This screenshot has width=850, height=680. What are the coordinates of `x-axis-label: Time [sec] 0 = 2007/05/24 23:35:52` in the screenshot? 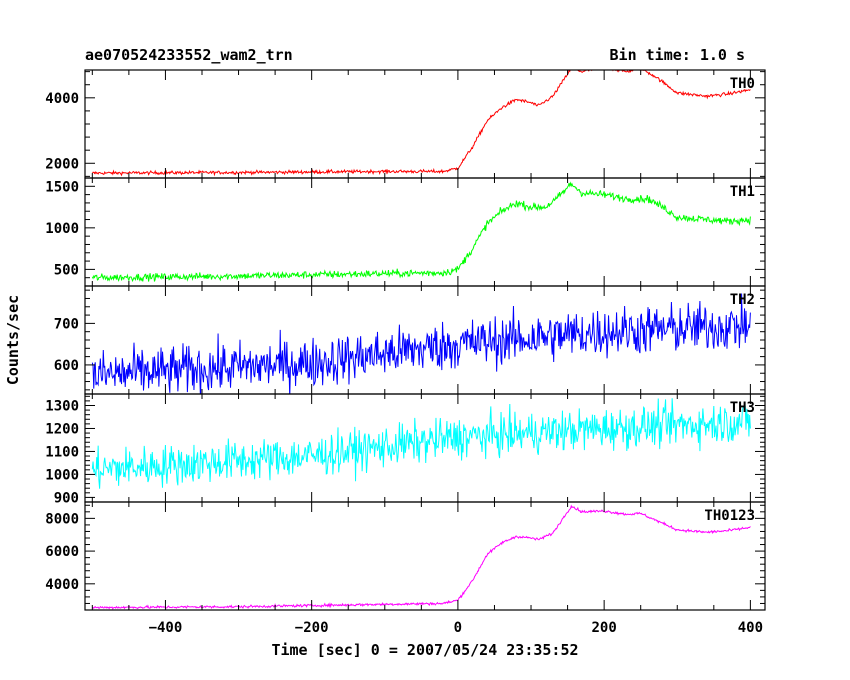 It's located at (424, 650).